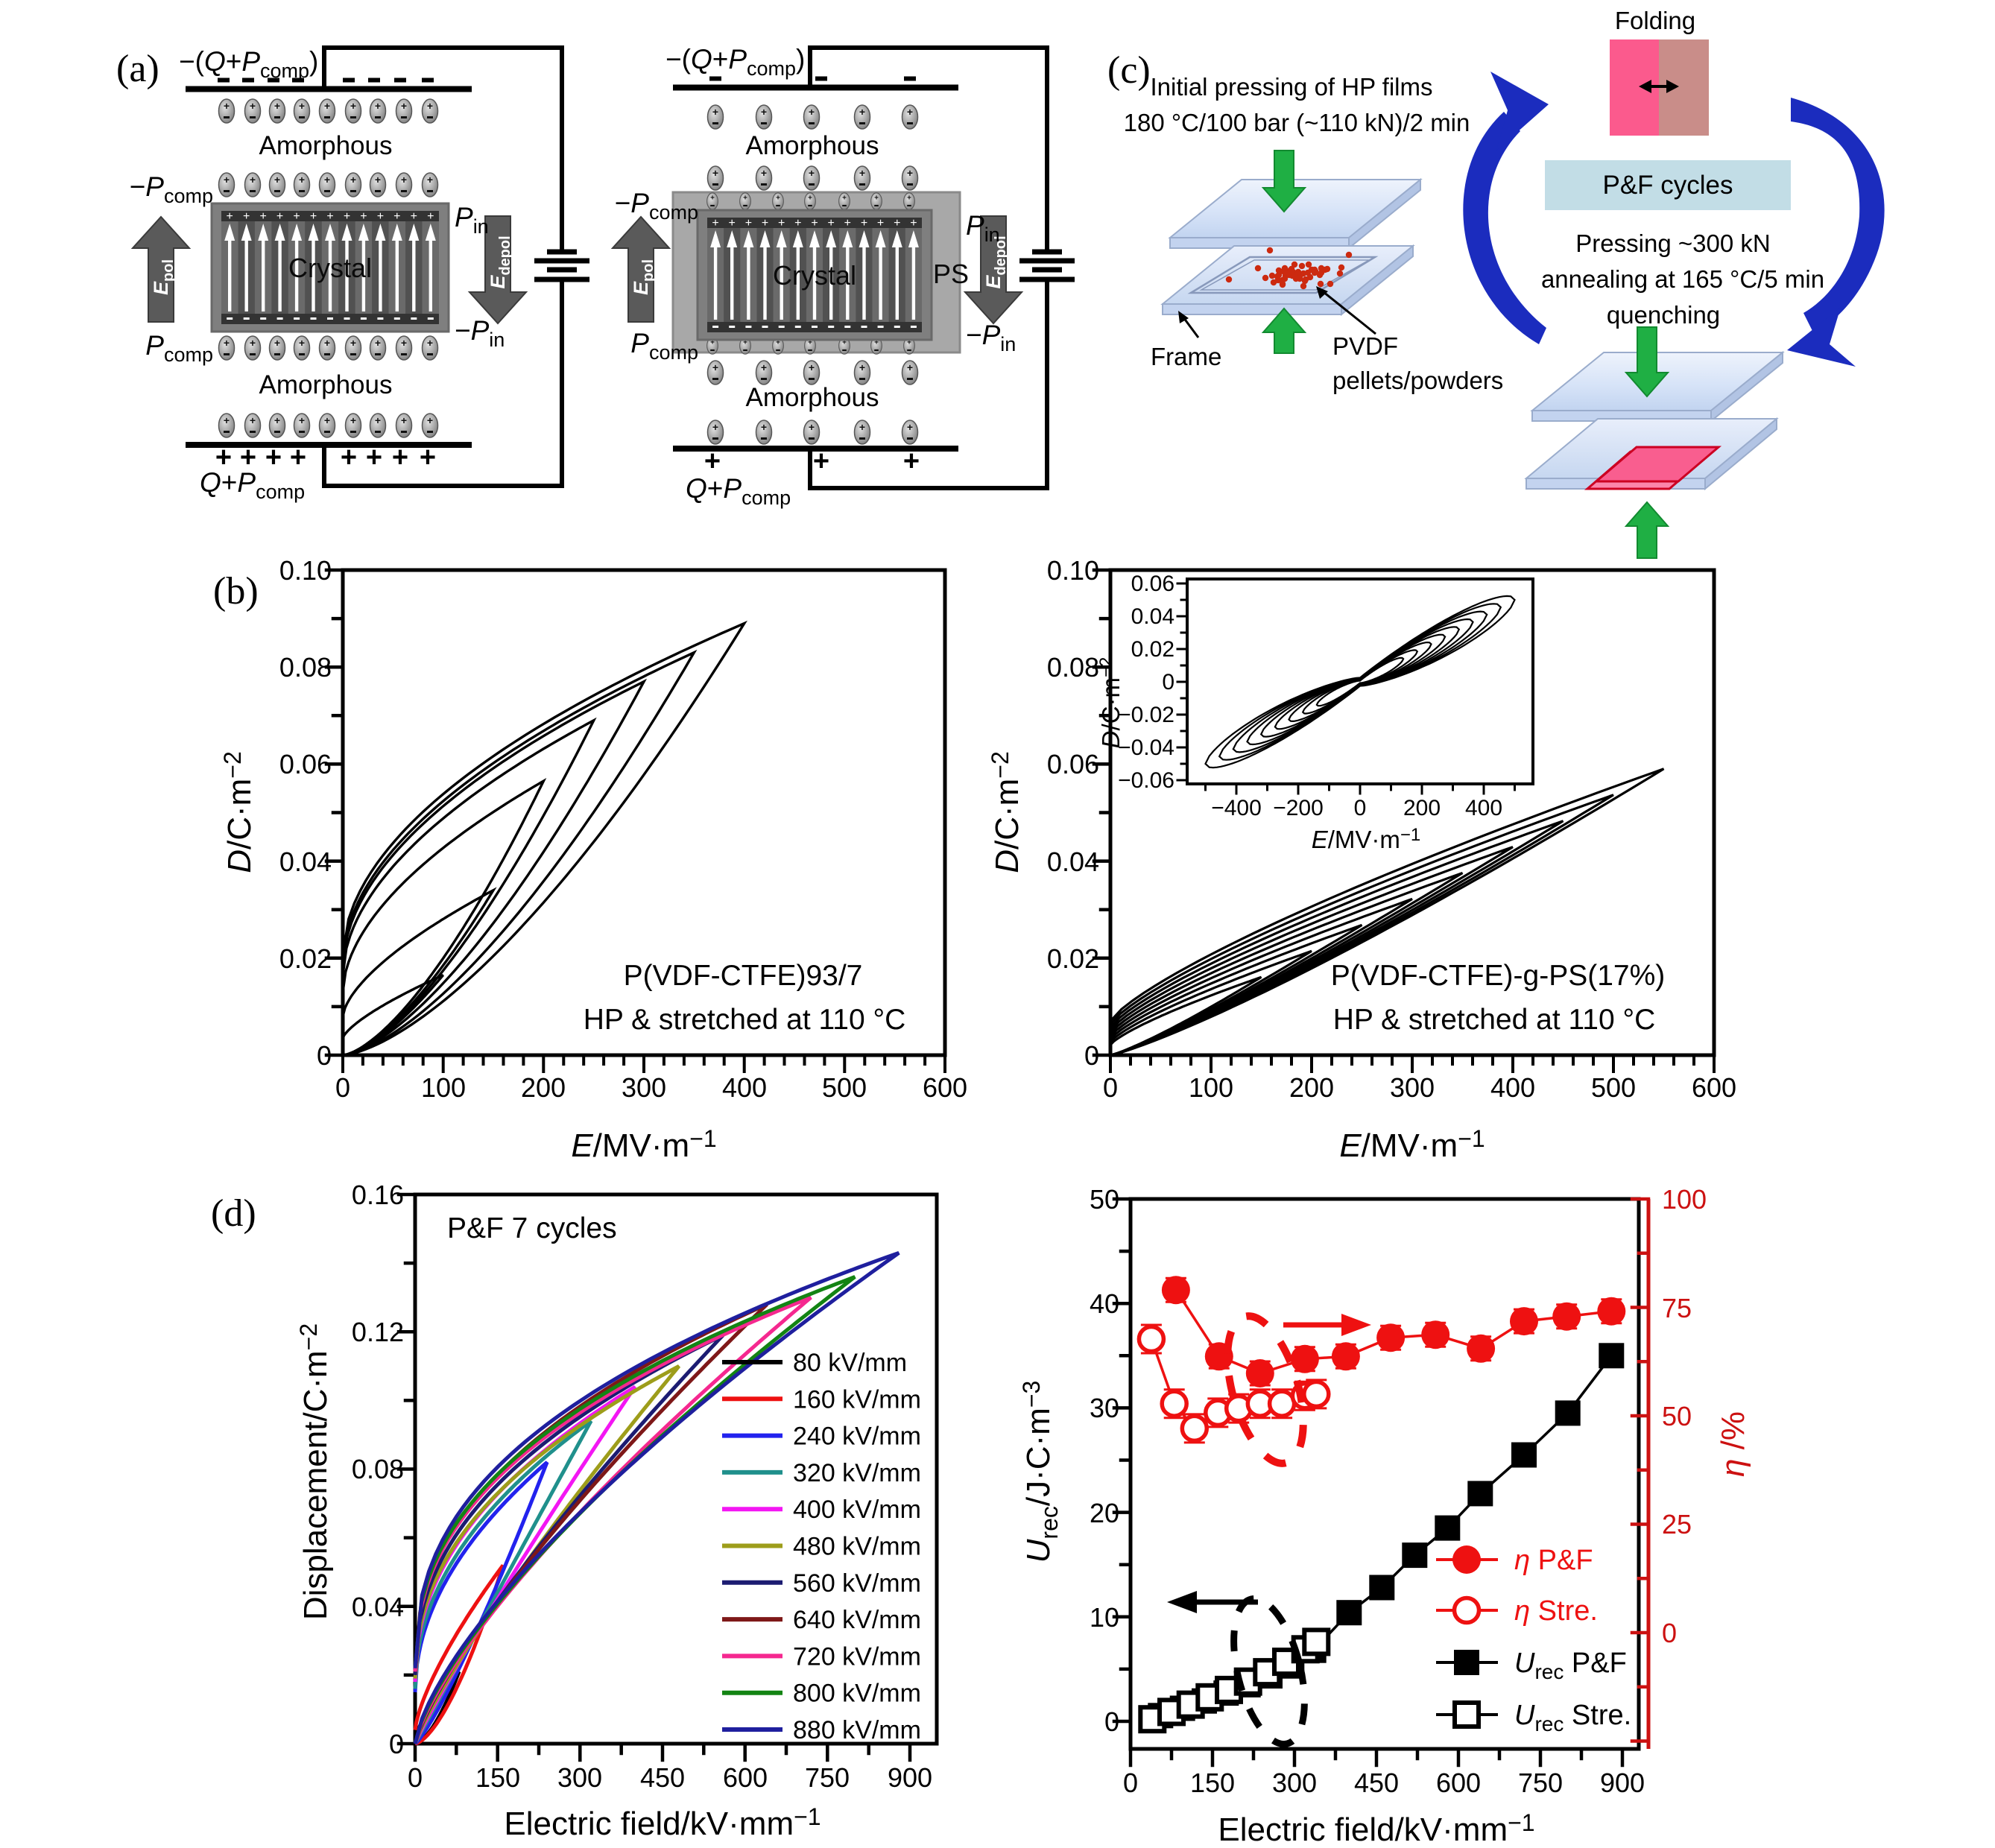  What do you see at coordinates (233, 1213) in the screenshot?
I see `svg-text: (d)` at bounding box center [233, 1213].